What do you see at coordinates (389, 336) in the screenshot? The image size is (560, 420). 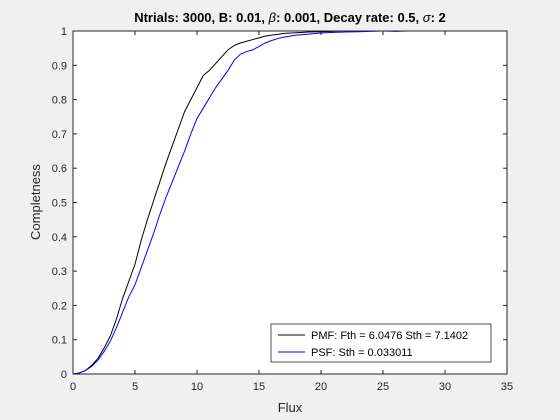 I see `legend-text-pmf: PMF: Fth = 6.0476 Sth = 7.1402` at bounding box center [389, 336].